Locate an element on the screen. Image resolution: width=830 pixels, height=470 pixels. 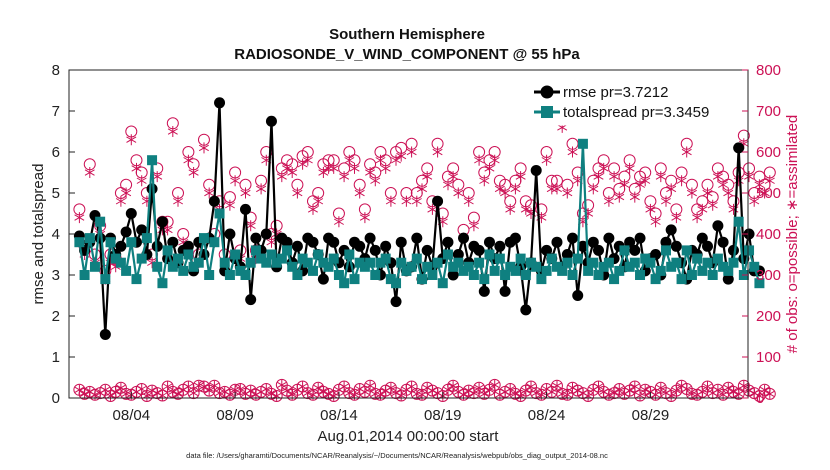
y-tick-label: 6 is located at coordinates (56, 152).